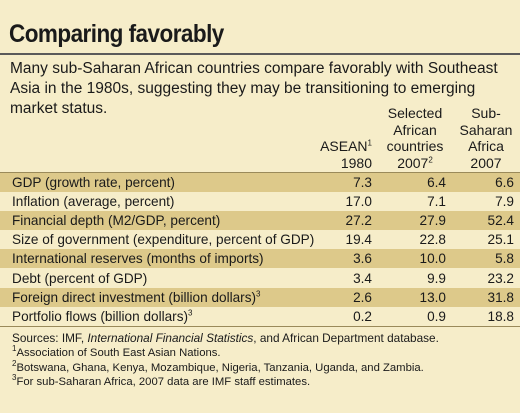 This screenshot has width=520, height=413. What do you see at coordinates (260, 278) in the screenshot?
I see `table-row: Debt (percent of GDP) 3.4 9.9 23.2` at bounding box center [260, 278].